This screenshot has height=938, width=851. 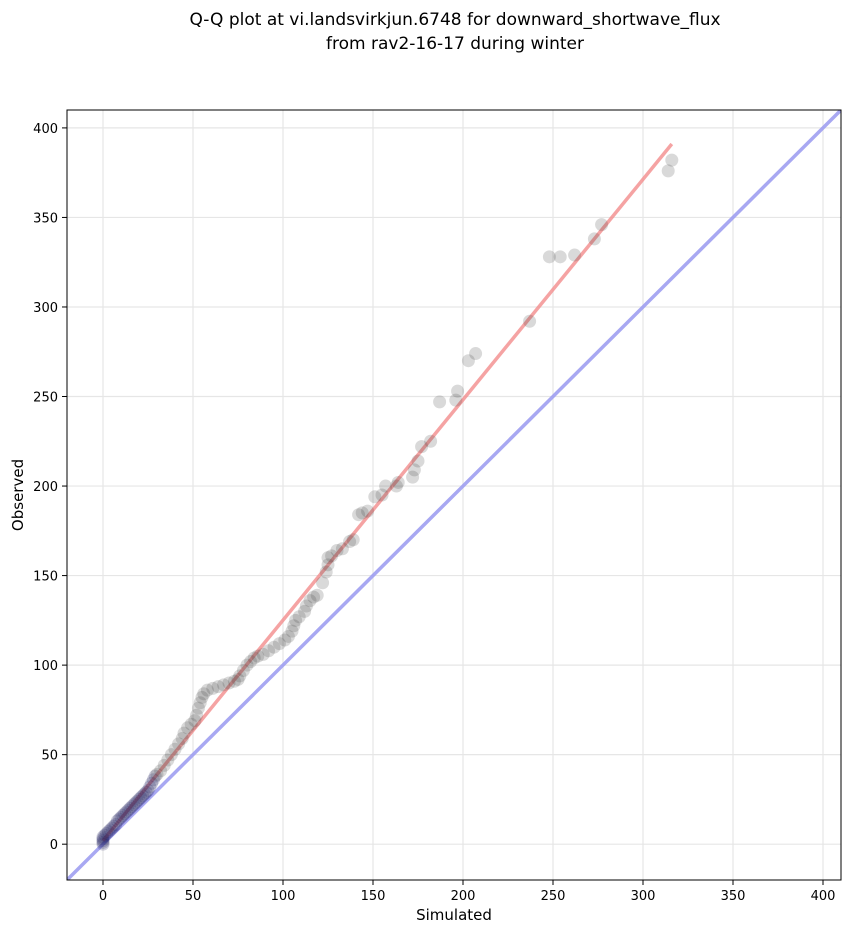 I want to click on y-tick-label: 350, so click(x=45, y=218).